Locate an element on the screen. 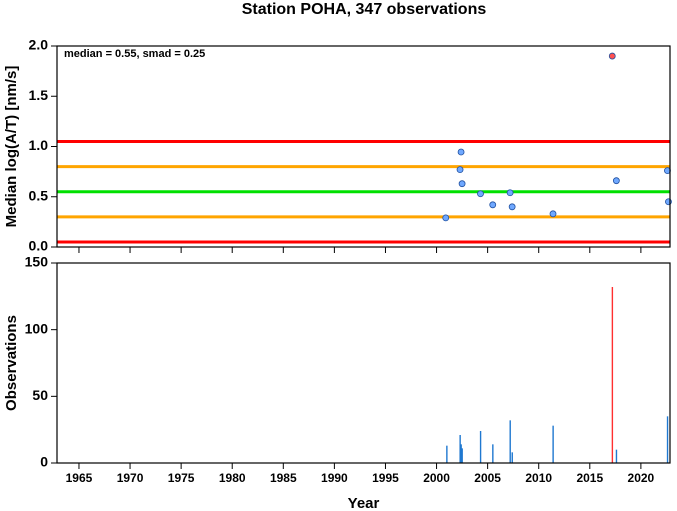 This screenshot has width=677, height=511. x-tick-label: 1975 is located at coordinates (181, 478).